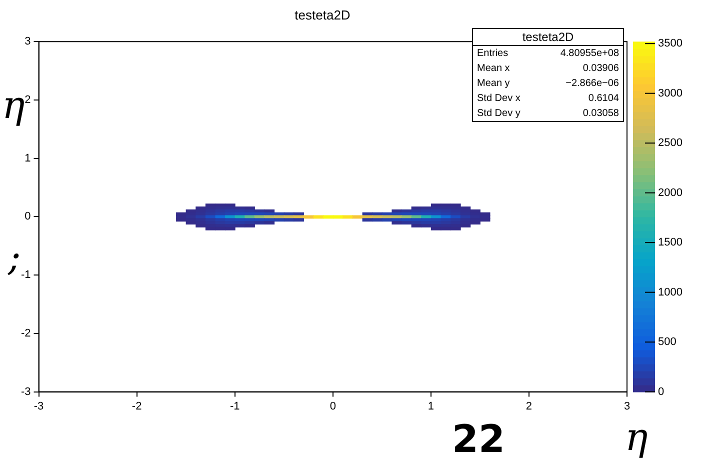  What do you see at coordinates (670, 242) in the screenshot?
I see `color-bar-label: 1500` at bounding box center [670, 242].